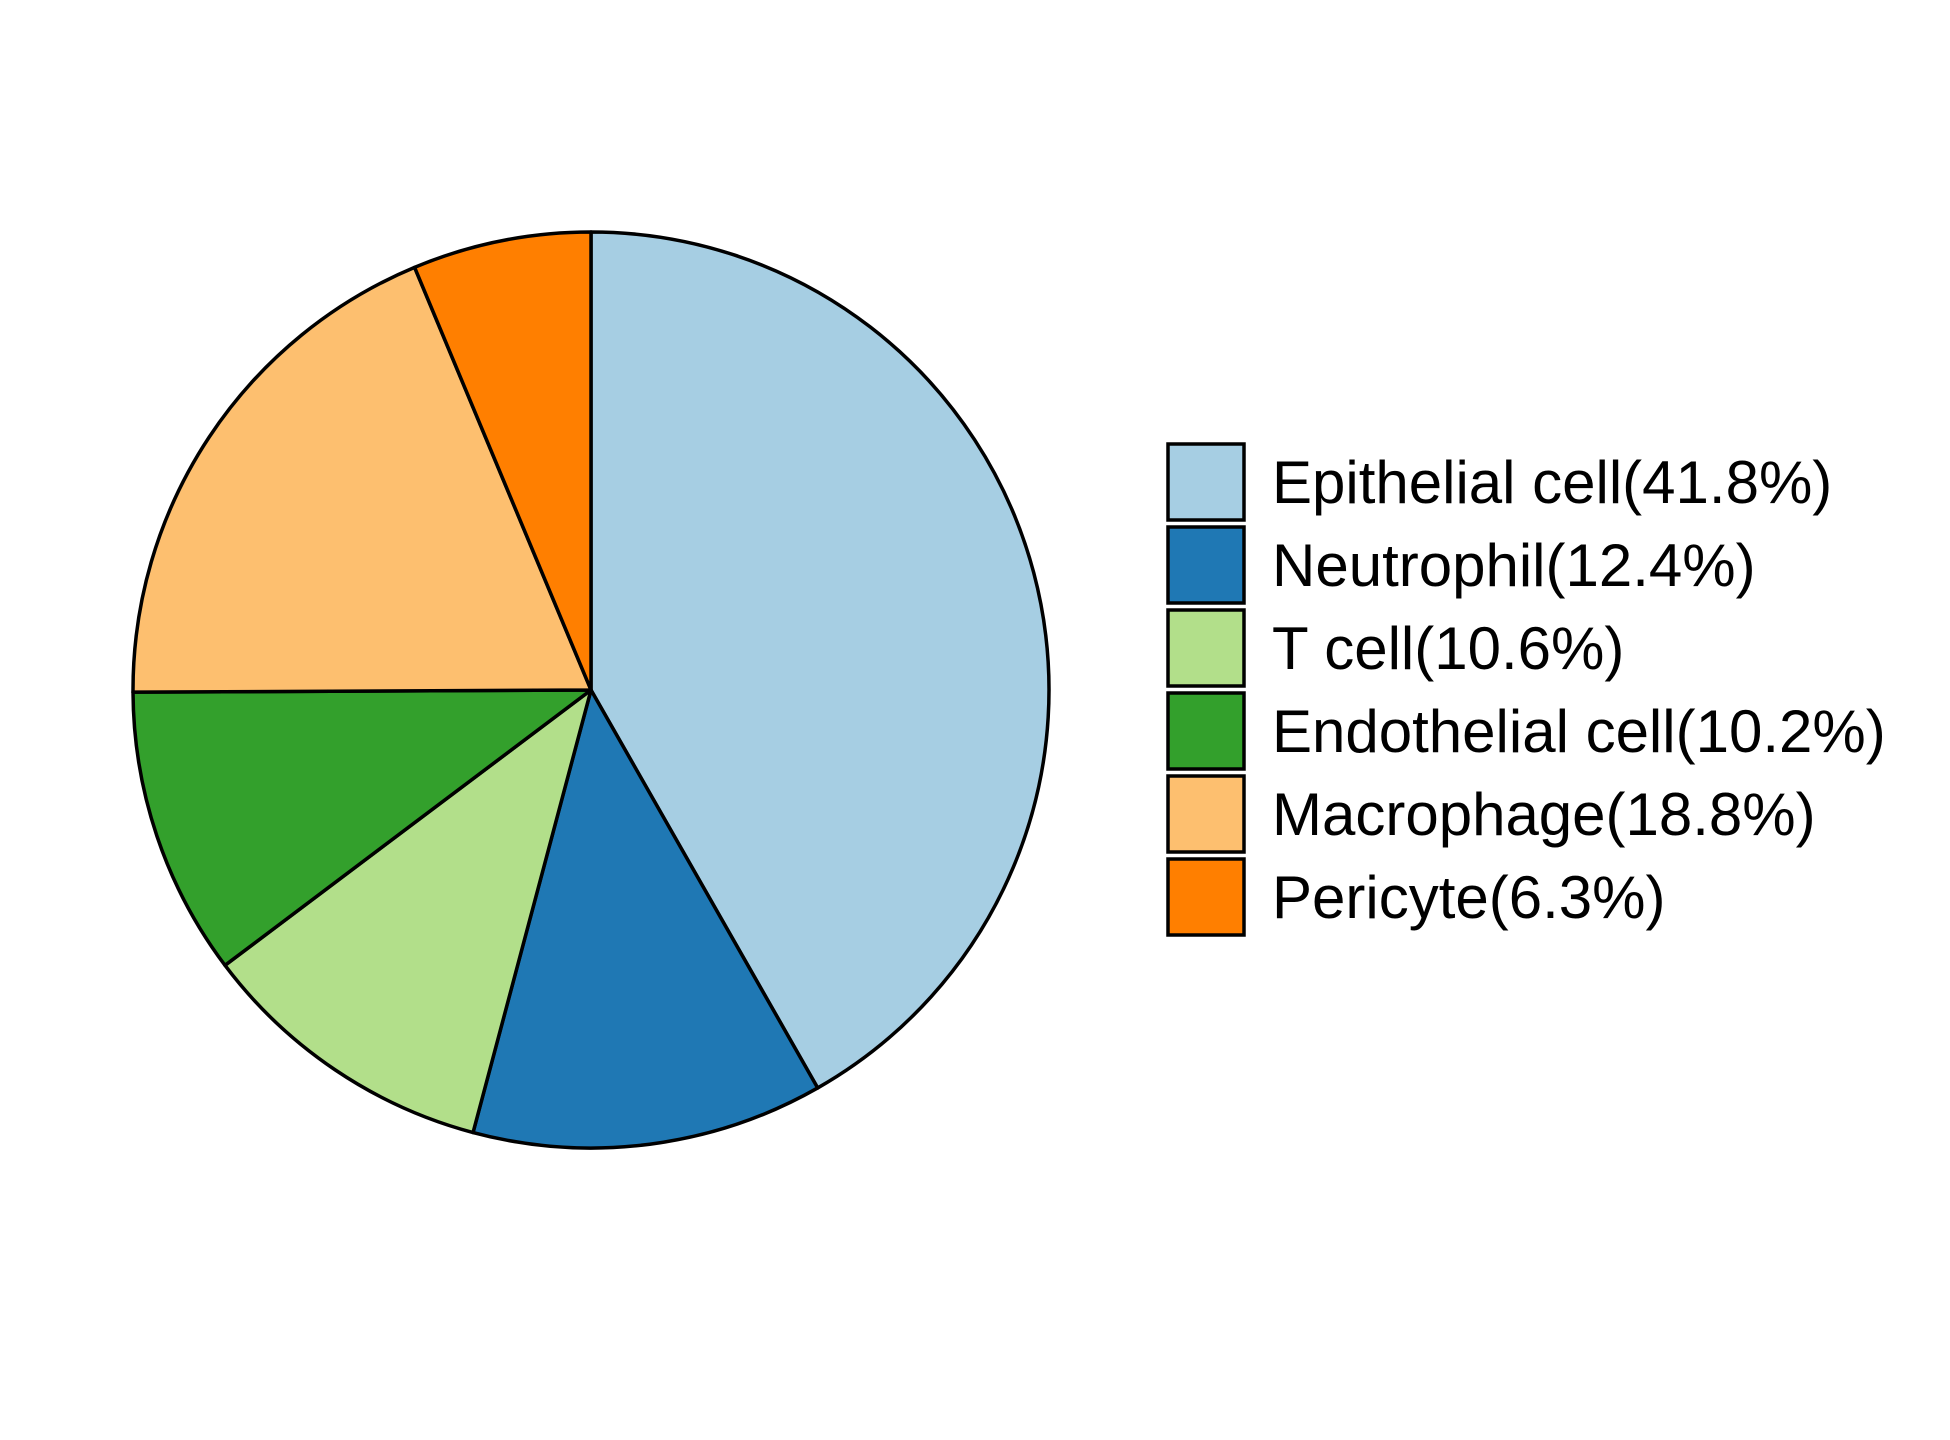  Describe the element at coordinates (1514, 565) in the screenshot. I see `legend-label: Neutrophil(12.4%)` at that location.